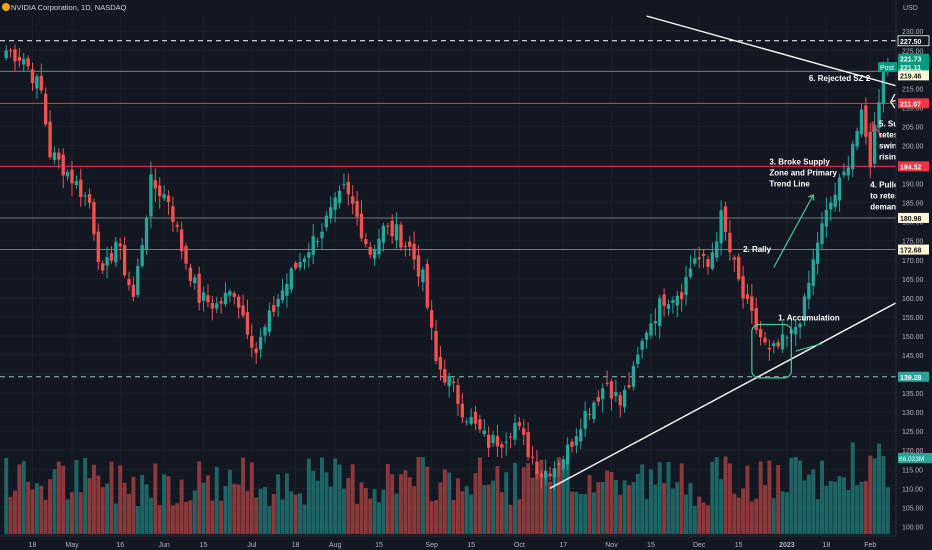  I want to click on annotation-text: 6. Rejected SZ 2, so click(840, 78).